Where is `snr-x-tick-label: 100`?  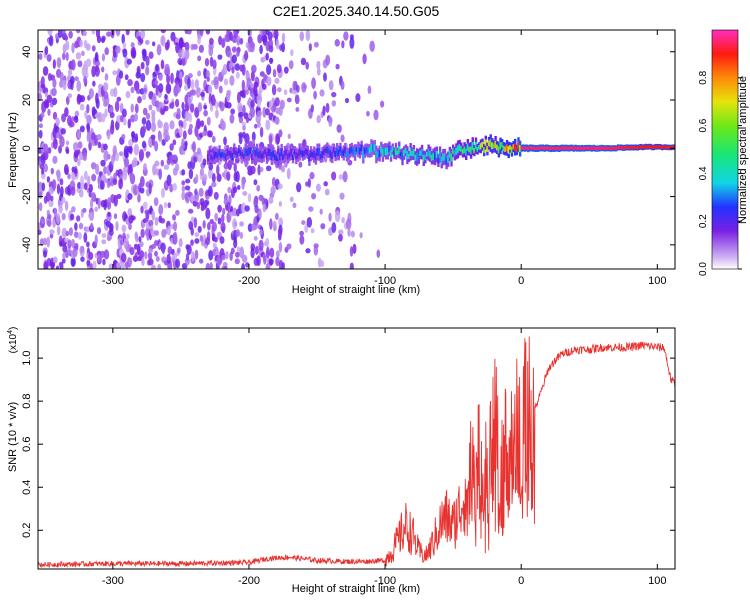 snr-x-tick-label: 100 is located at coordinates (657, 581).